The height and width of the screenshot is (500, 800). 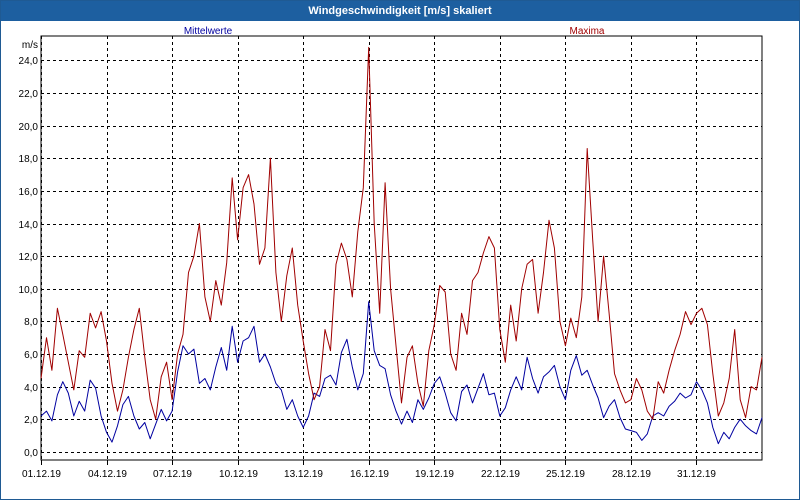 What do you see at coordinates (41, 474) in the screenshot?
I see `x-tick-label: 01.12.19` at bounding box center [41, 474].